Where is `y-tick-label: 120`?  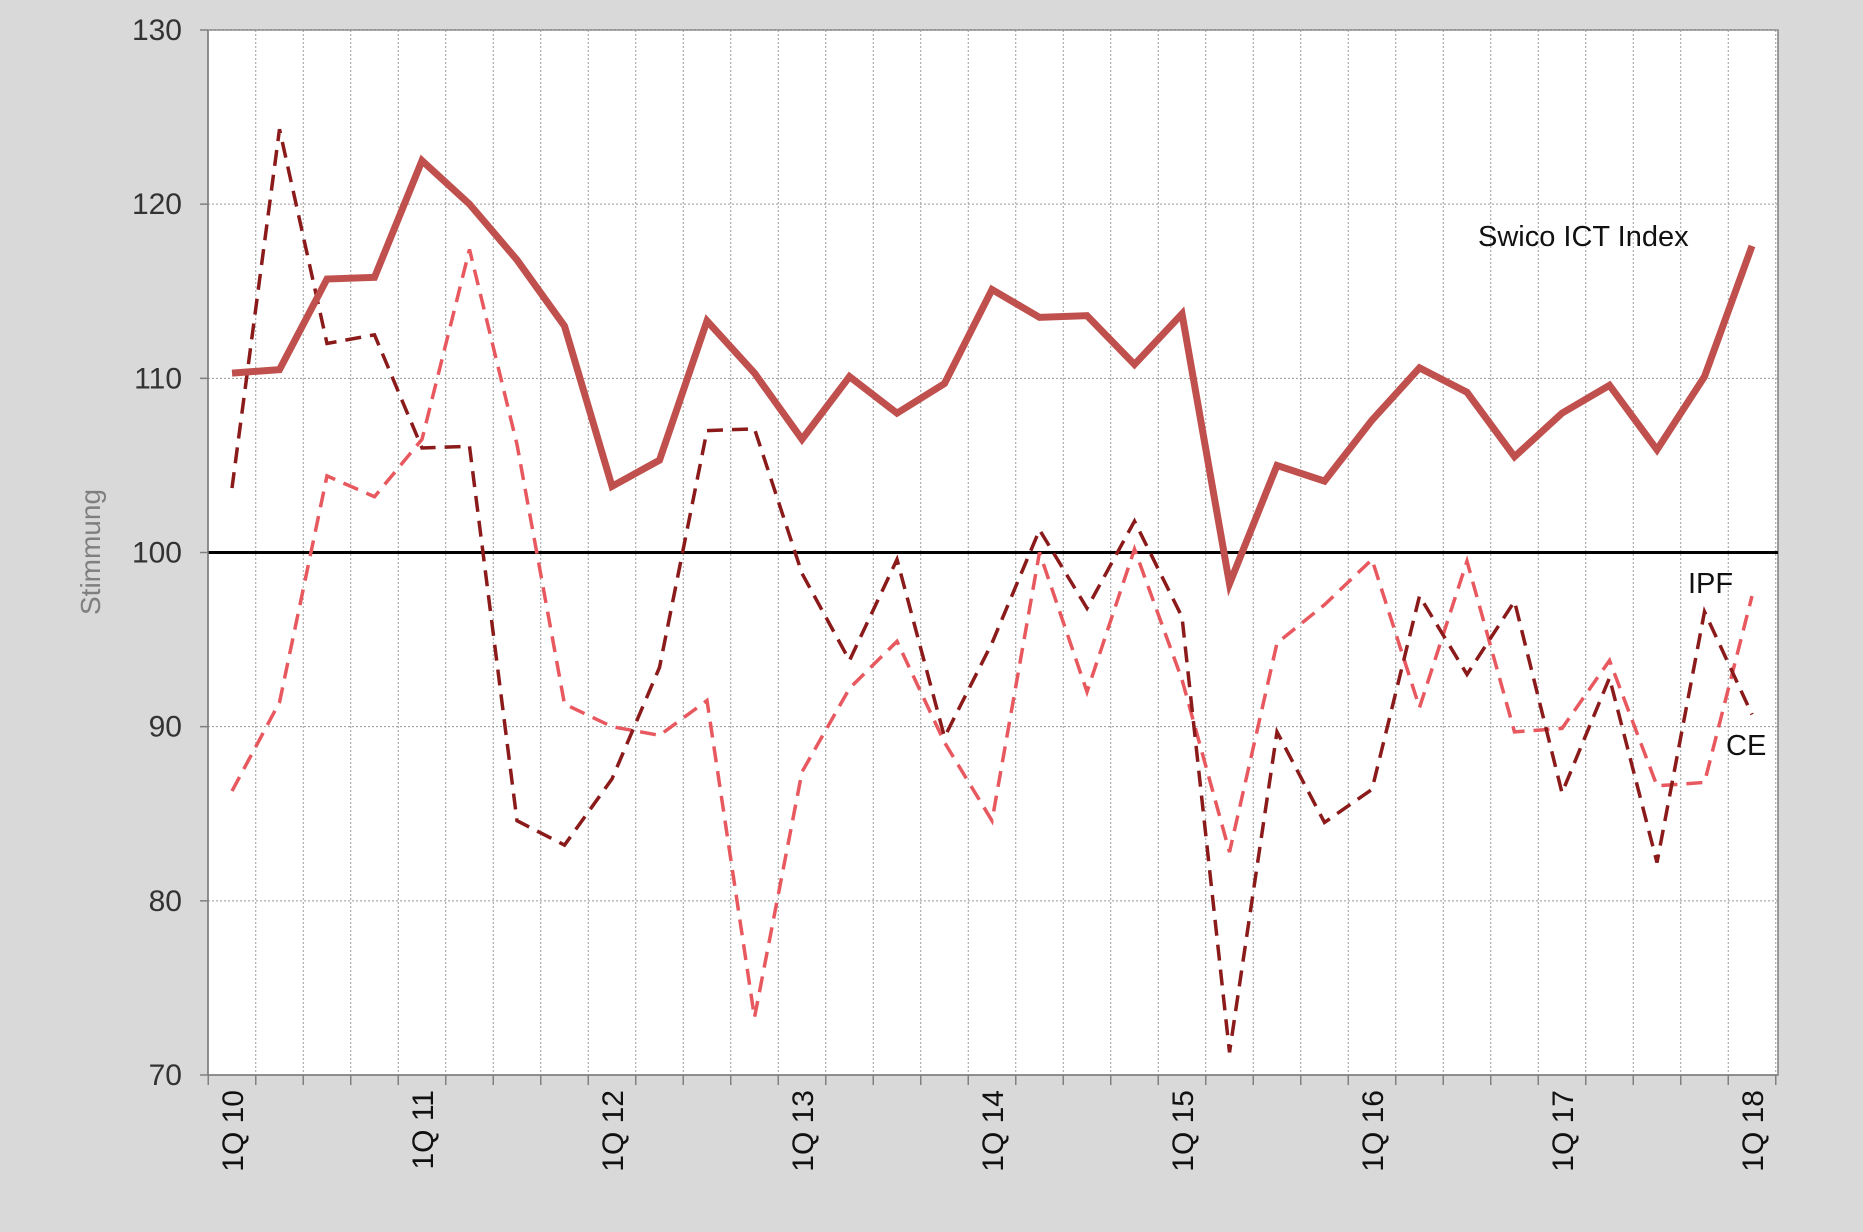 y-tick-label: 120 is located at coordinates (157, 204).